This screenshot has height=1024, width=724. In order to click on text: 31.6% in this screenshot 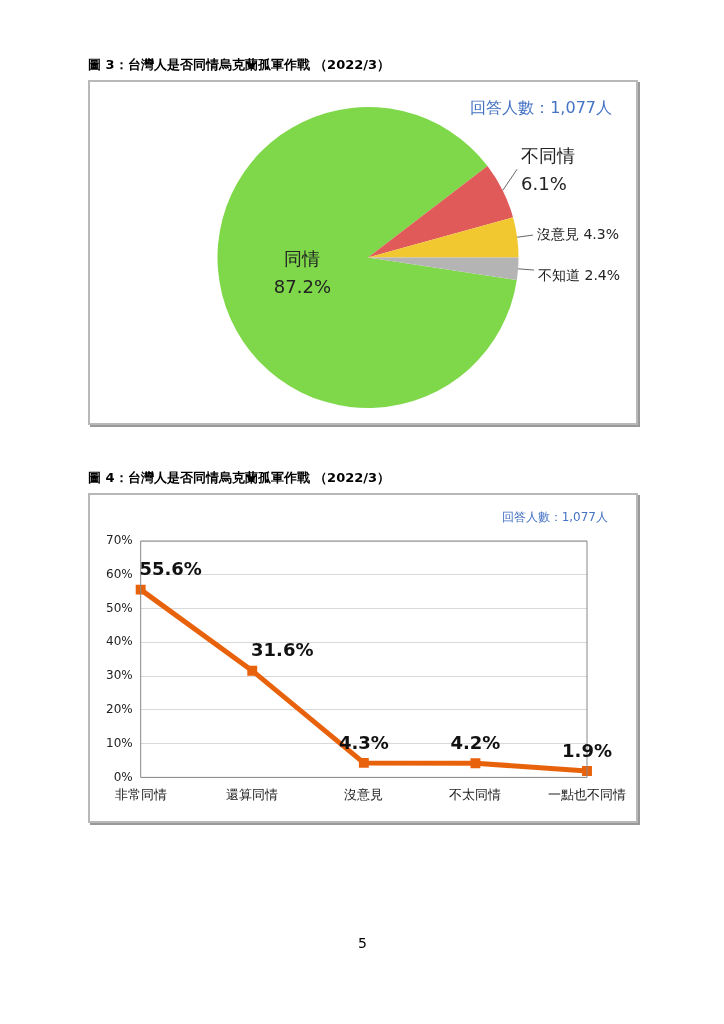, I will do `click(282, 650)`.